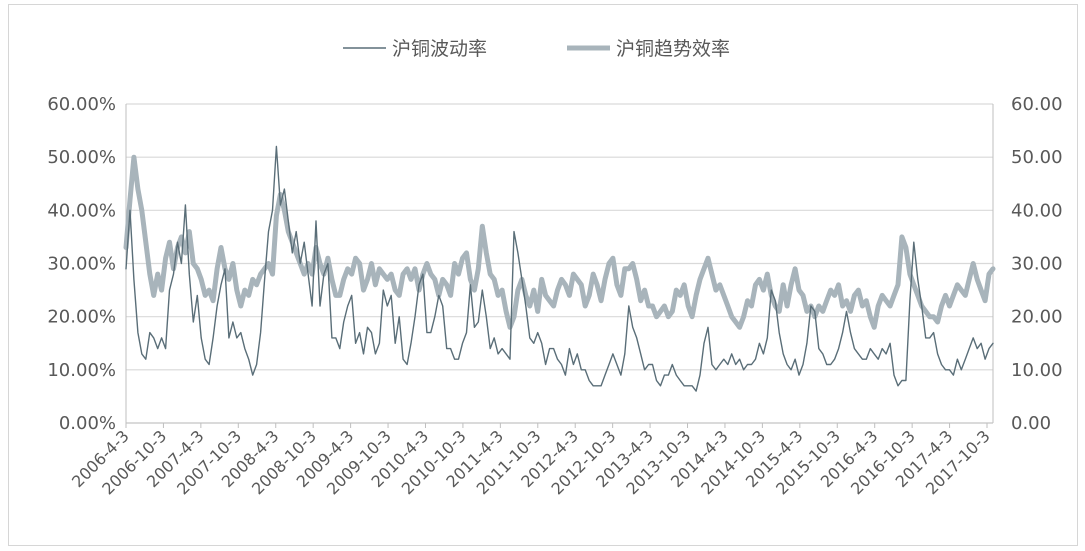  Describe the element at coordinates (1037, 157) in the screenshot. I see `right-y-tick-label: 50.00` at that location.